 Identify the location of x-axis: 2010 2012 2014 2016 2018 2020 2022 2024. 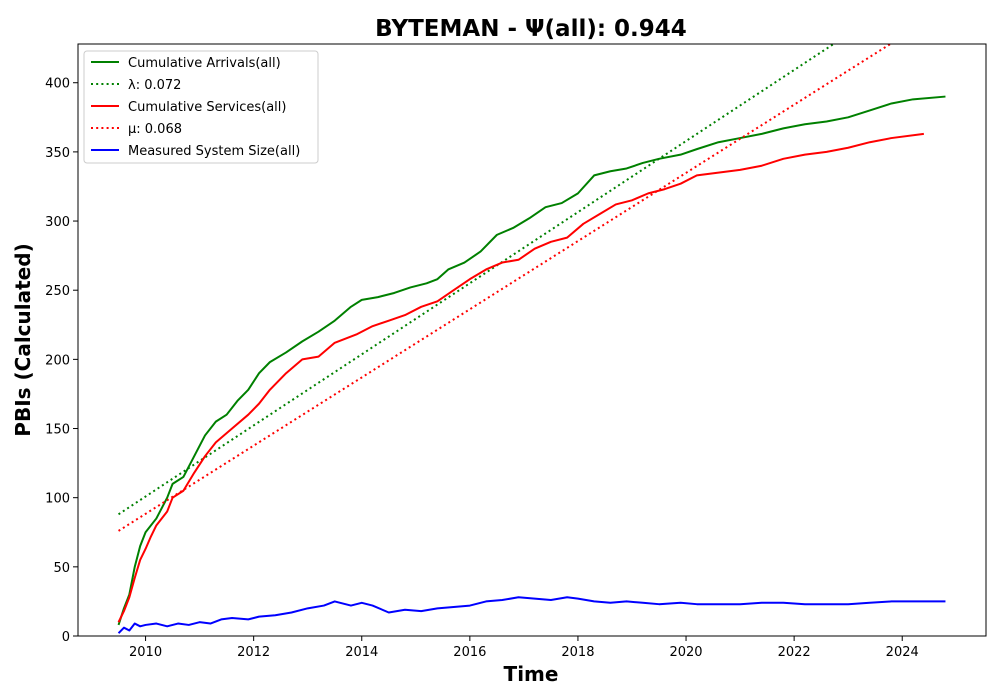
(524, 648).